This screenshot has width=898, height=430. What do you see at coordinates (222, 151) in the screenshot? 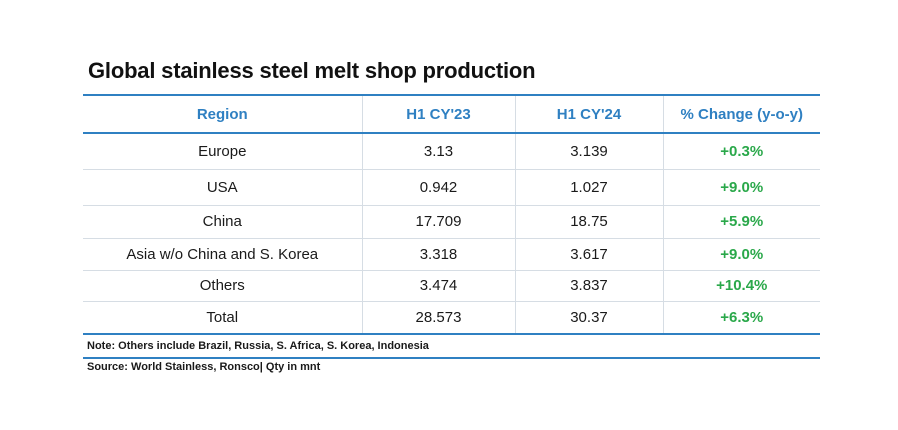
I see `cell-region: Europe` at bounding box center [222, 151].